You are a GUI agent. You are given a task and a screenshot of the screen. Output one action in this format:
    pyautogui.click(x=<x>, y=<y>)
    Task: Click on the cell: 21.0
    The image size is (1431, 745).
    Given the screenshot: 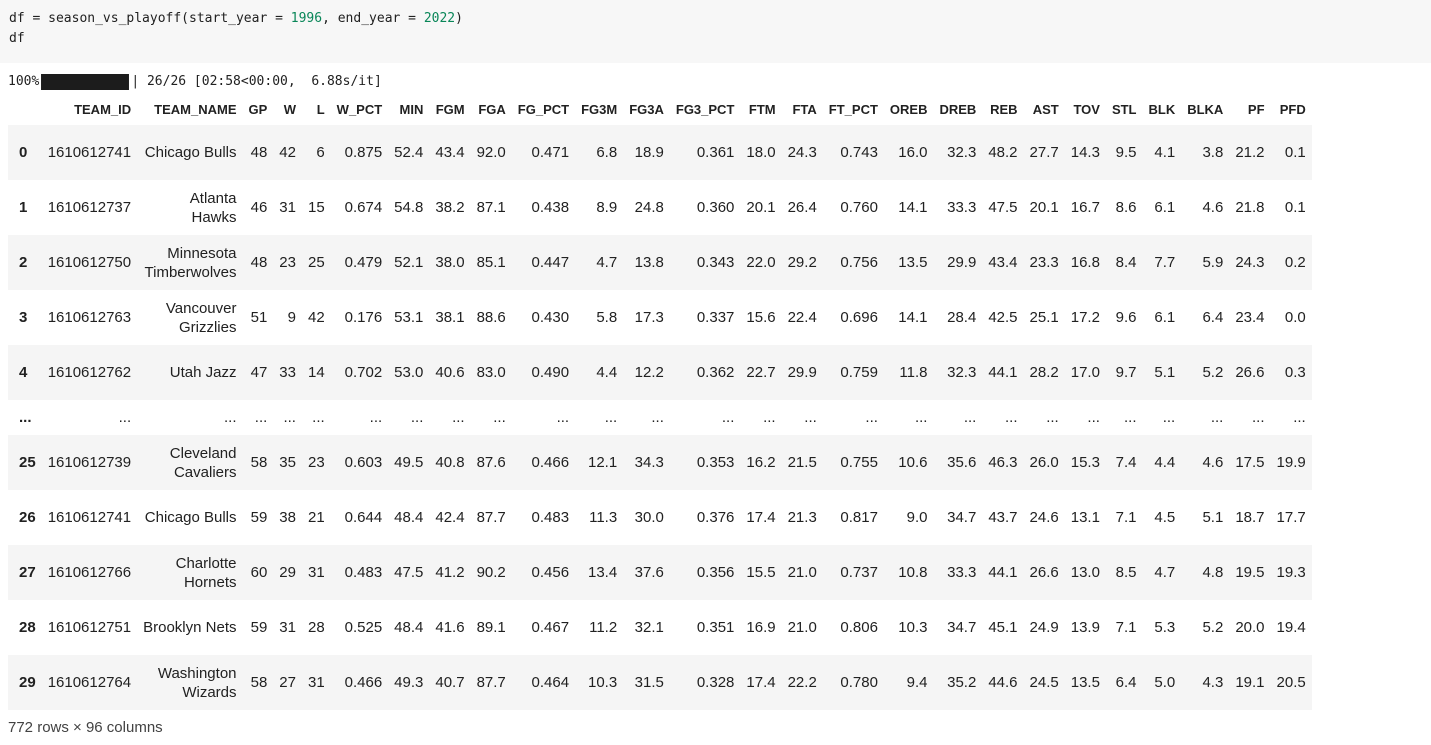 What is the action you would take?
    pyautogui.click(x=802, y=572)
    